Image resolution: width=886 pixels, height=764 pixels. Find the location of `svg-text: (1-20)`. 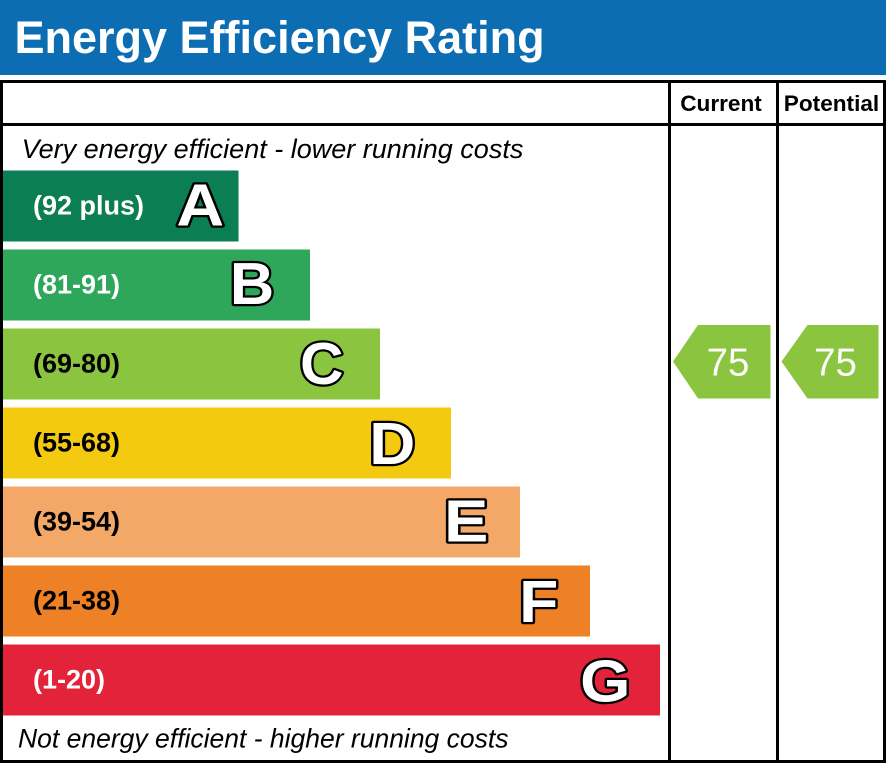

svg-text: (1-20) is located at coordinates (69, 679).